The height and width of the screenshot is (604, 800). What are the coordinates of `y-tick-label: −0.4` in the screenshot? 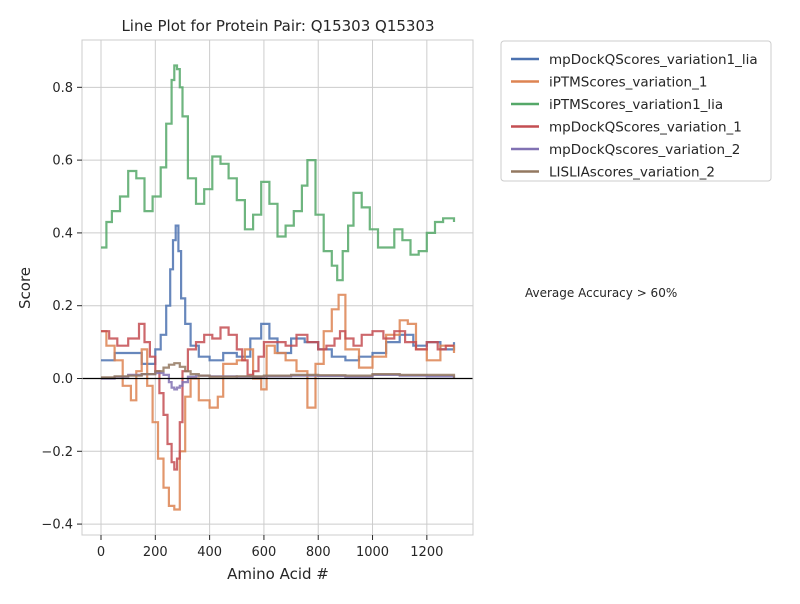 It's located at (57, 525).